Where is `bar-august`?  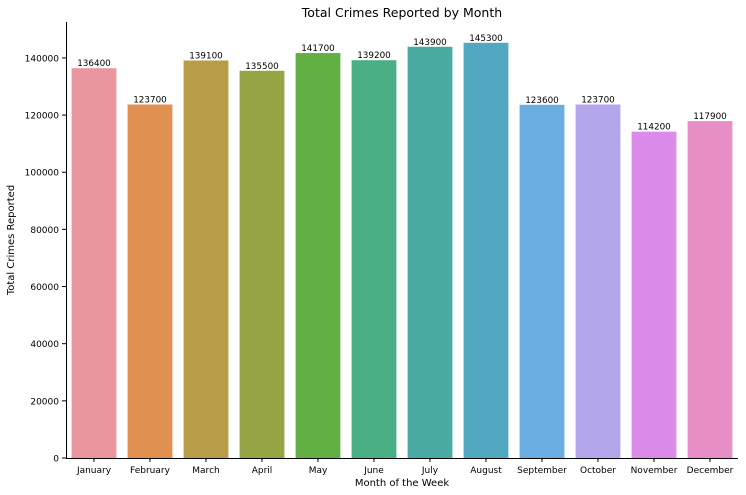
bar-august is located at coordinates (486, 250).